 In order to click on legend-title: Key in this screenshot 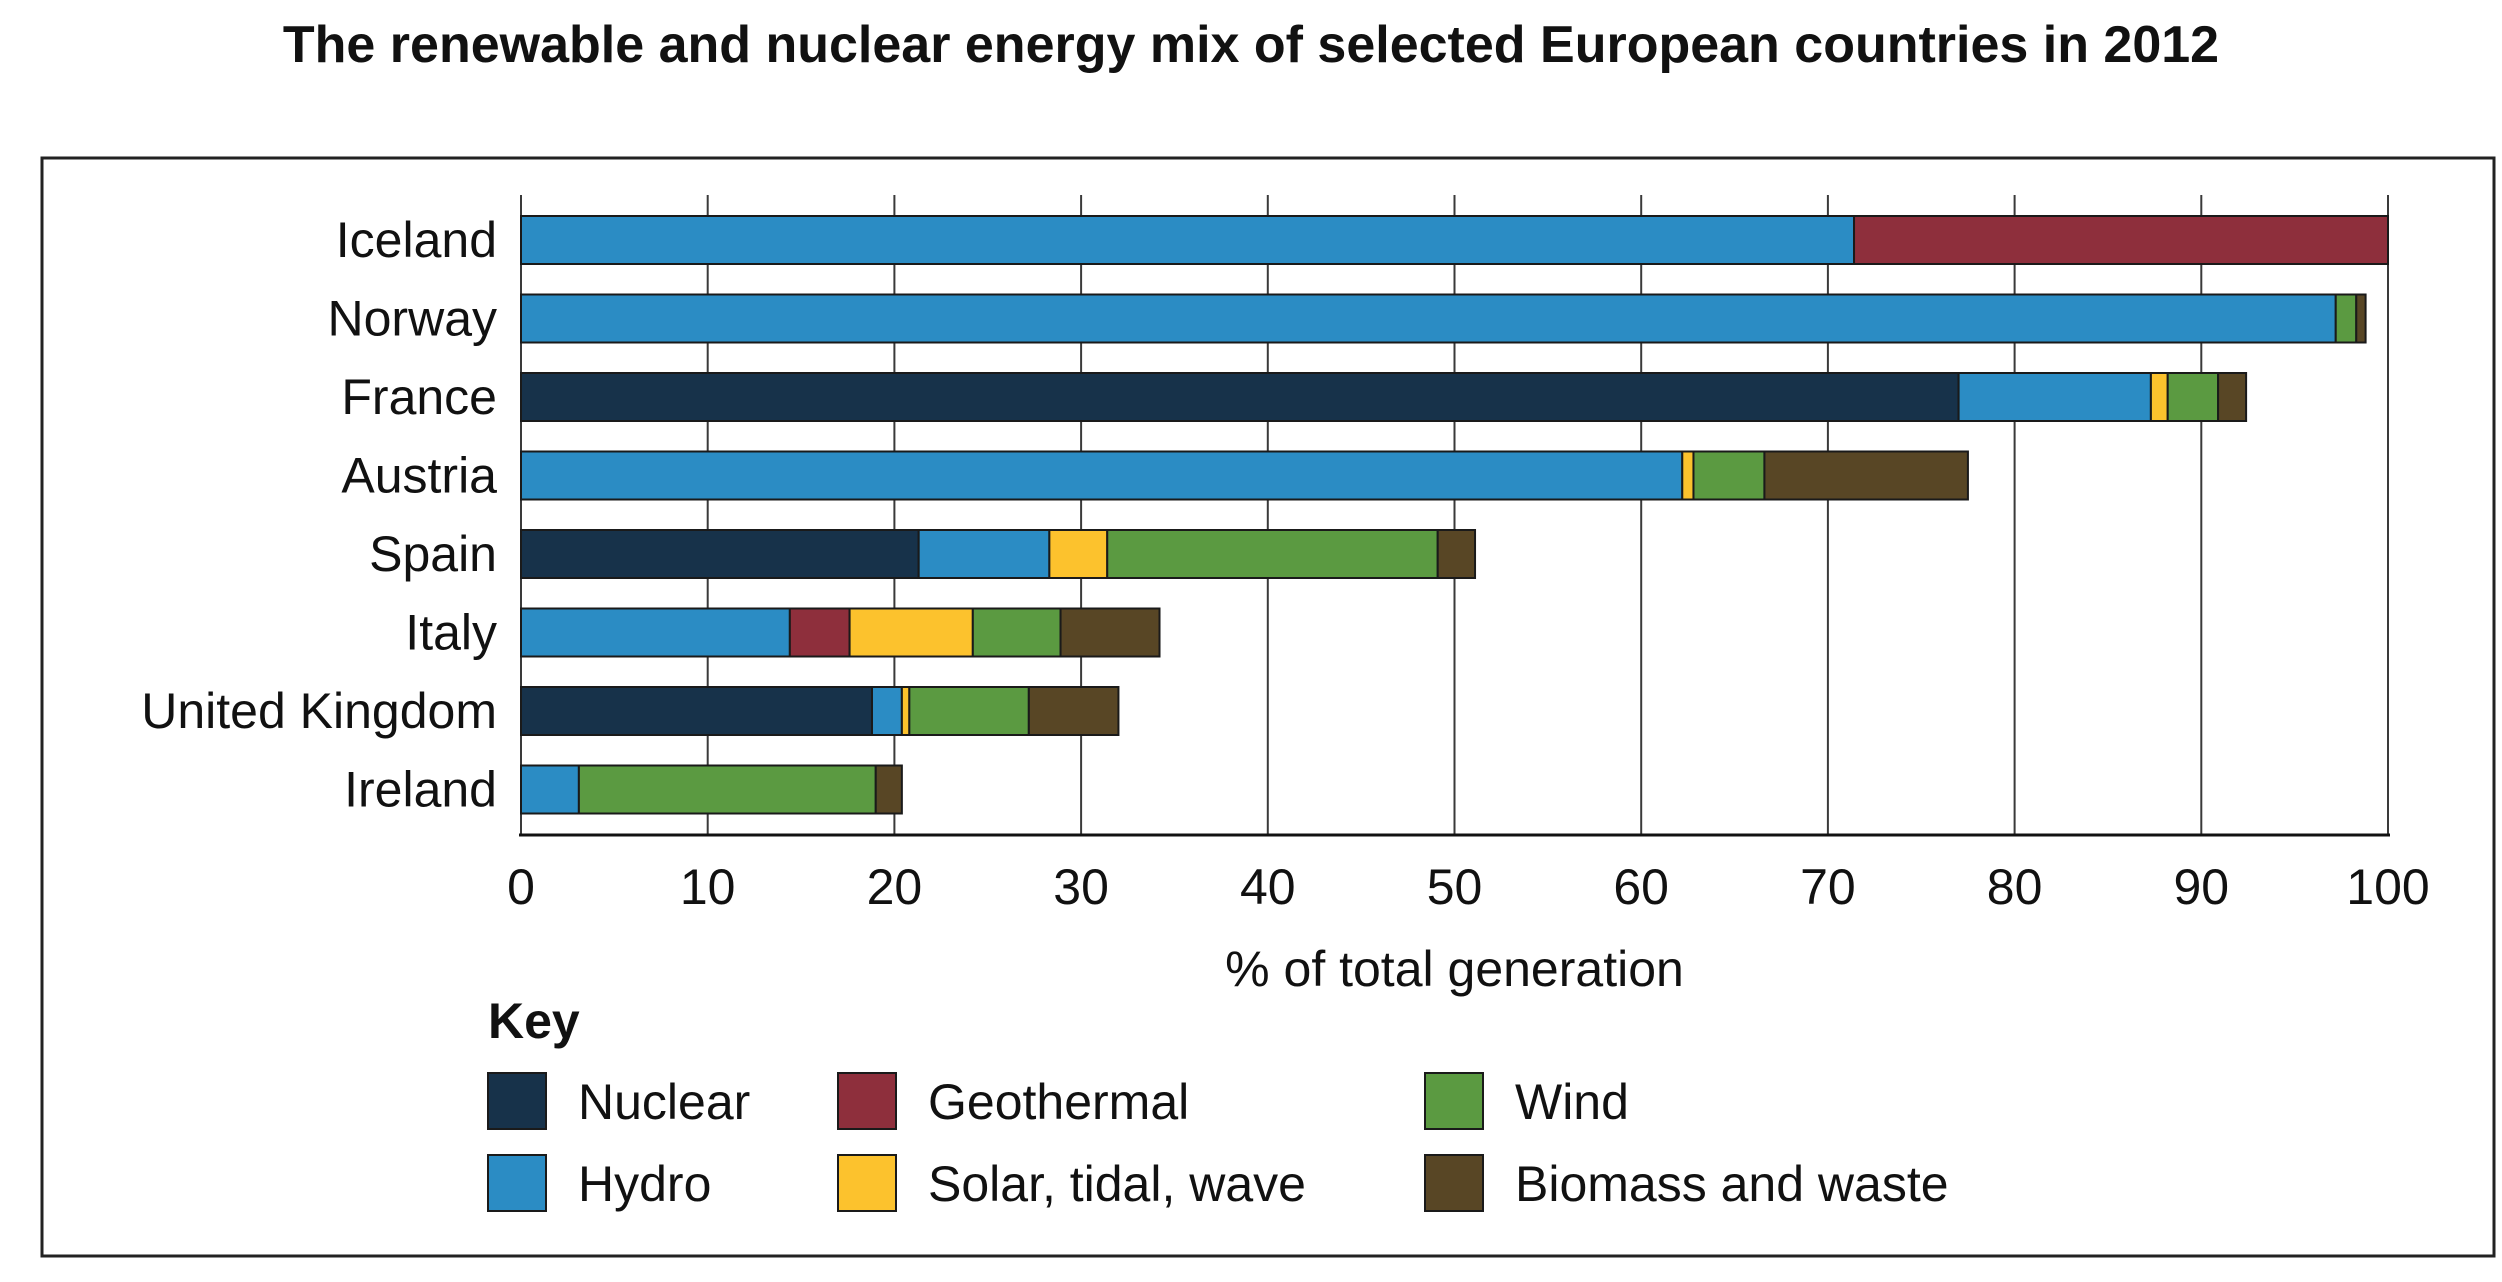, I will do `click(534, 1021)`.